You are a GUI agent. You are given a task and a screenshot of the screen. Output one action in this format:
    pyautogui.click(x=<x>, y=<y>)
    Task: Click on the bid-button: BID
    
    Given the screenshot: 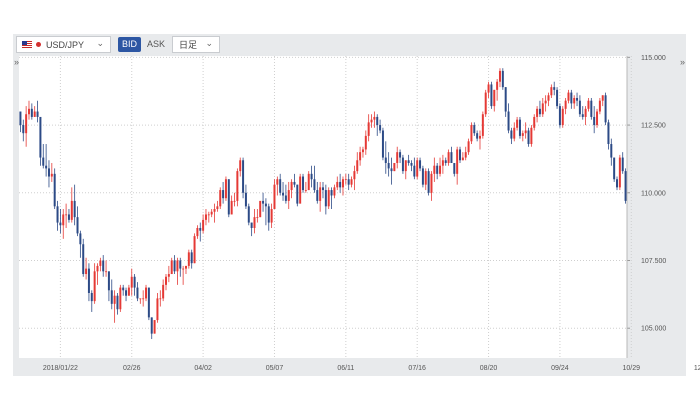 What is the action you would take?
    pyautogui.click(x=130, y=44)
    